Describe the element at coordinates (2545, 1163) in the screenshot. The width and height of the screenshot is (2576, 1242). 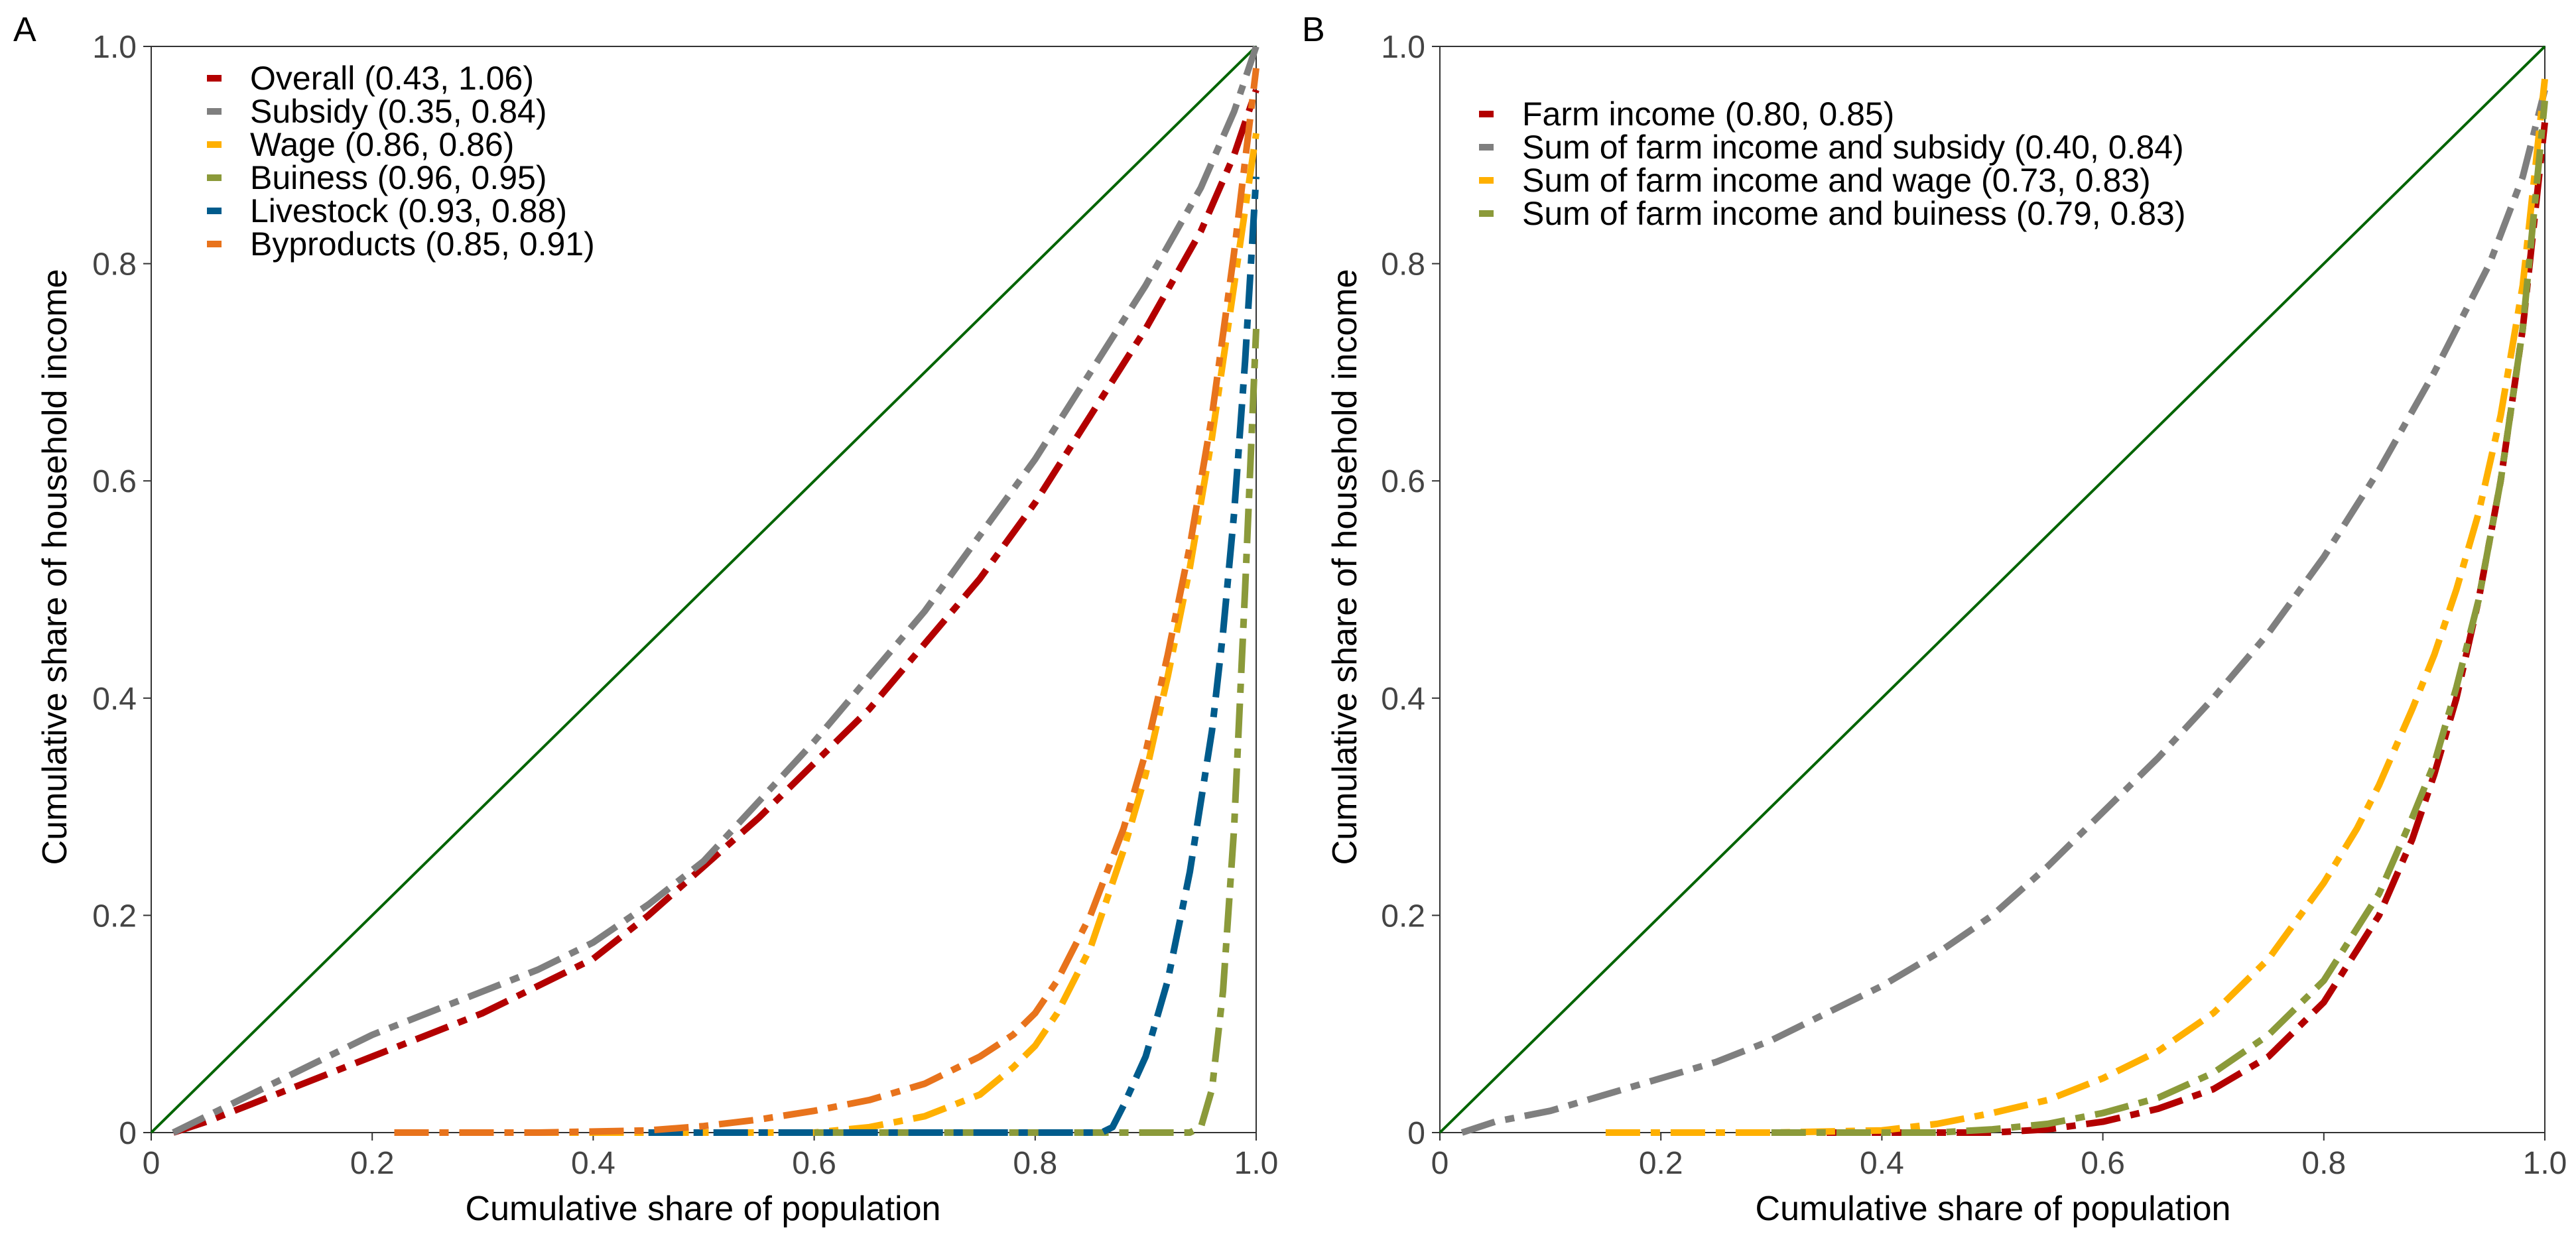
I see `x-tick-label-b-5: 1.0` at that location.